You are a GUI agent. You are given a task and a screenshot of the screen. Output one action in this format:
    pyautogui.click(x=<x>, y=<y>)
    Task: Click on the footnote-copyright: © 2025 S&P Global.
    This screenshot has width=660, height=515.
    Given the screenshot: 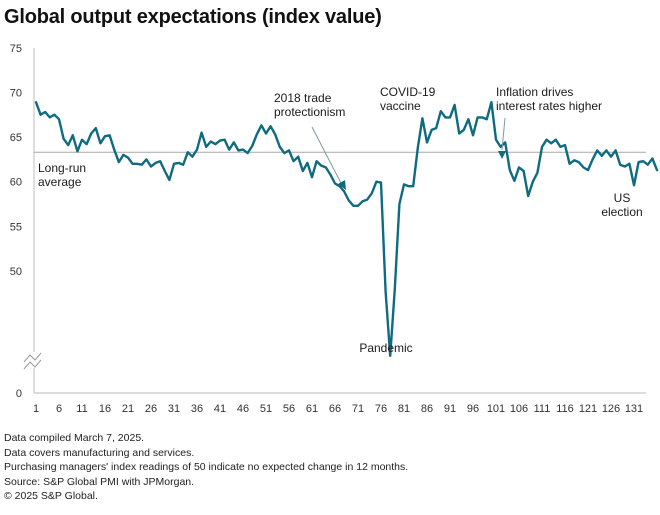 What is the action you would take?
    pyautogui.click(x=51, y=496)
    